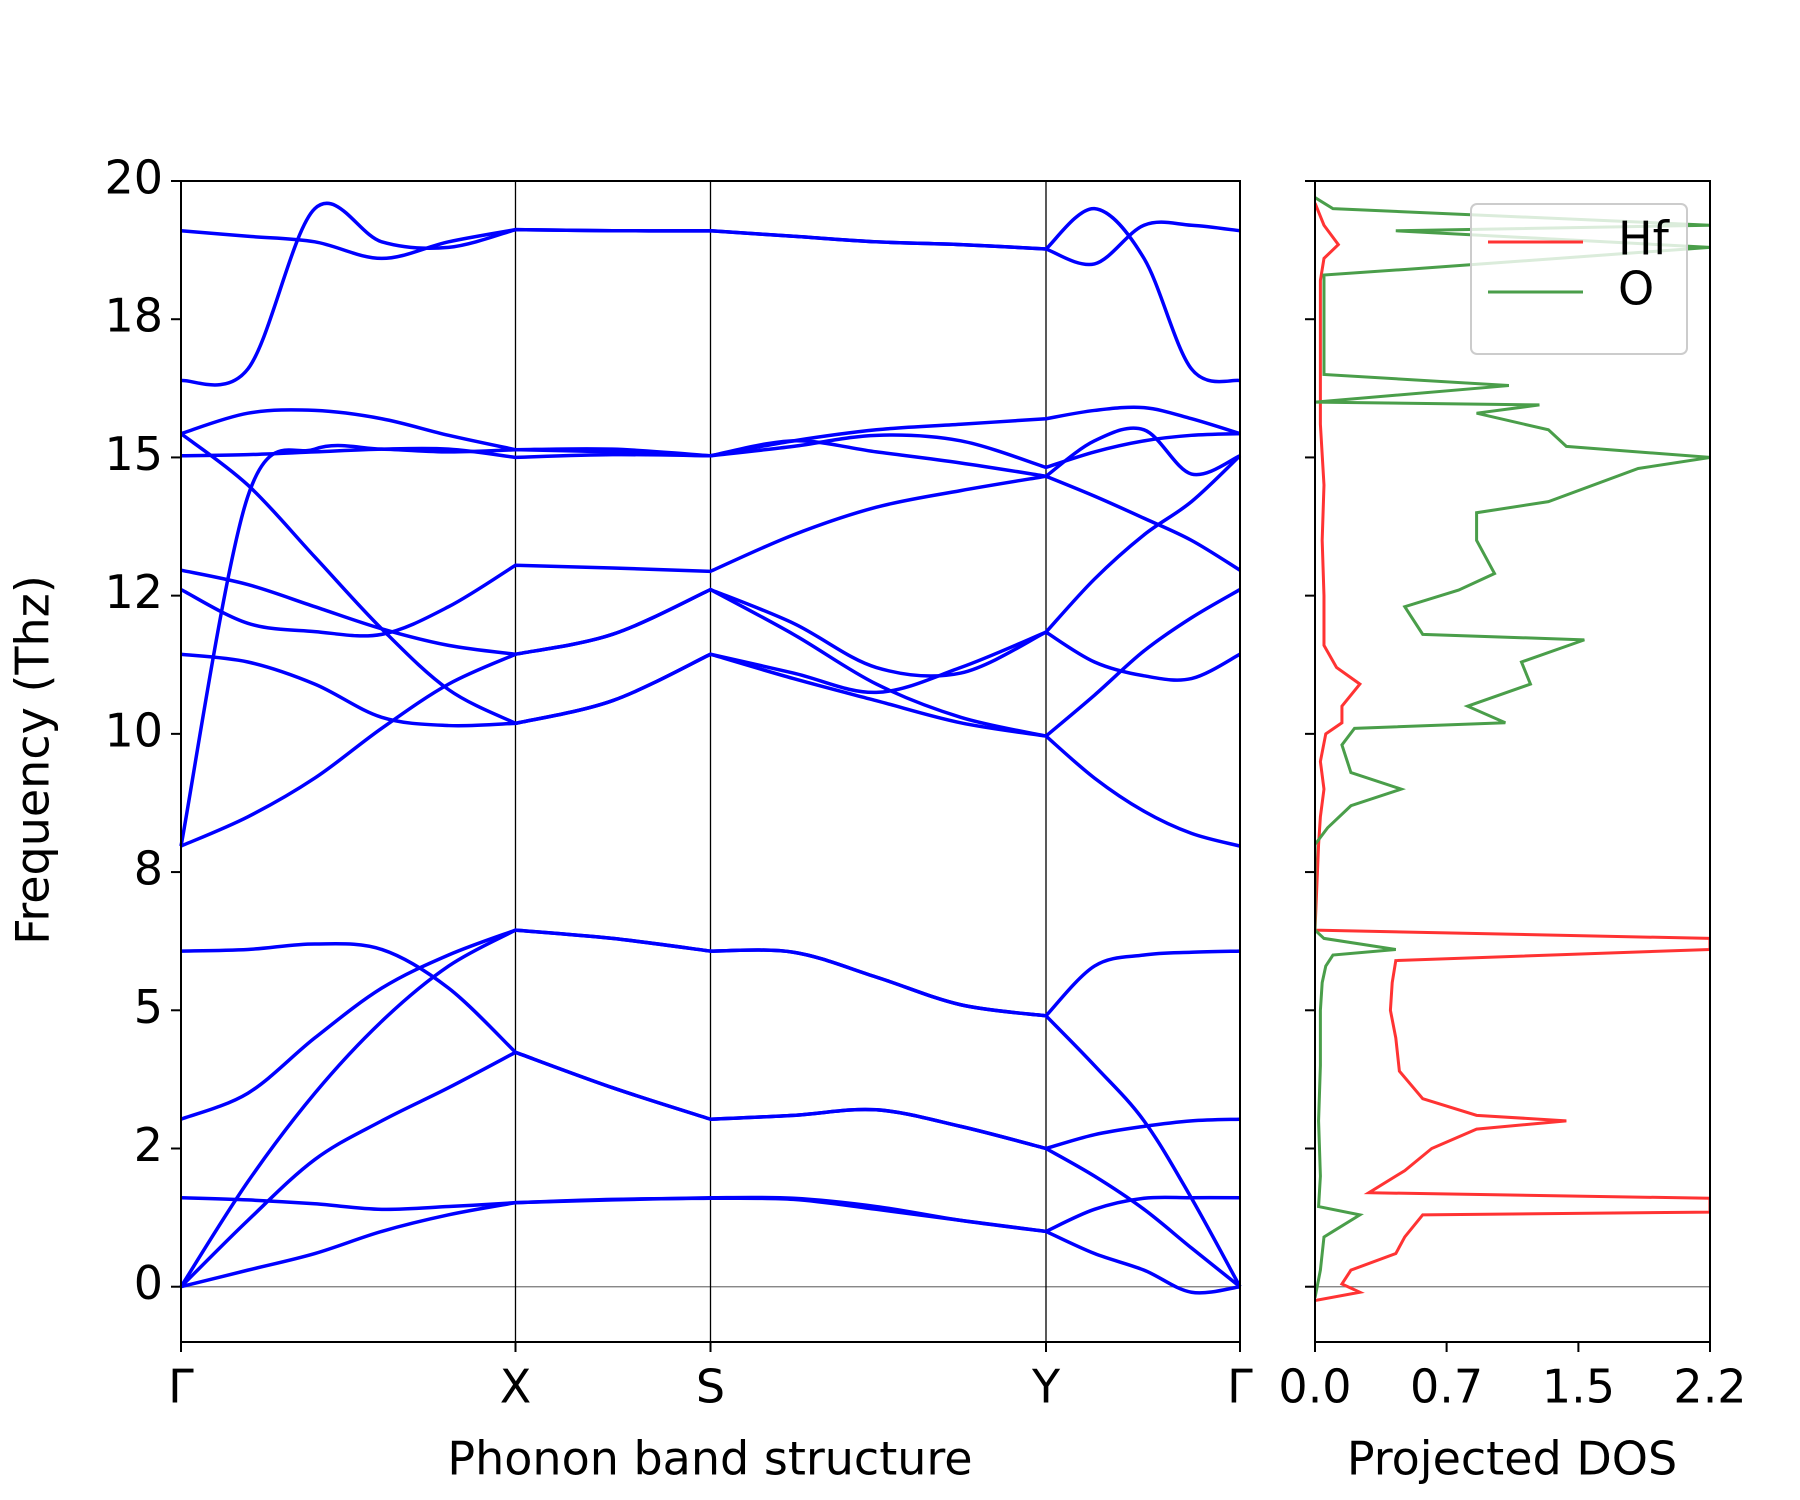 Image resolution: width=1800 pixels, height=1500 pixels. I want to click on x-axis-label: Phonon band structure, so click(709, 1459).